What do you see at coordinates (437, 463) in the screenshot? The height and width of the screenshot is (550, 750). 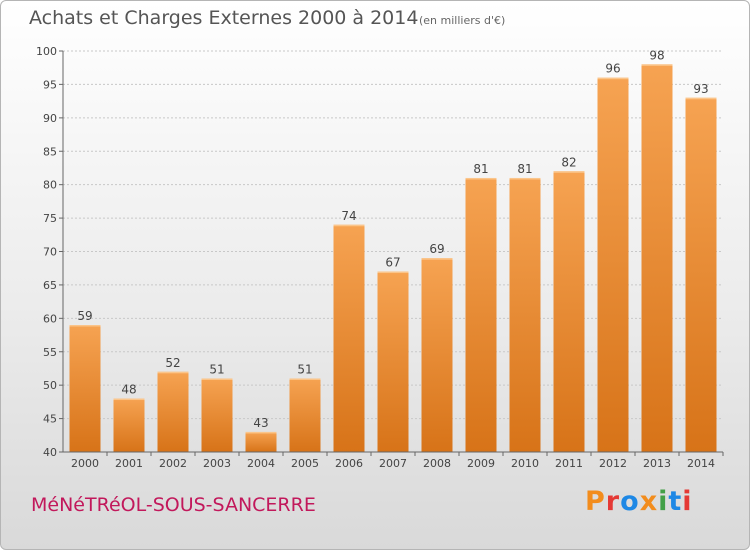 I see `x-tick-label-2008: 2008` at bounding box center [437, 463].